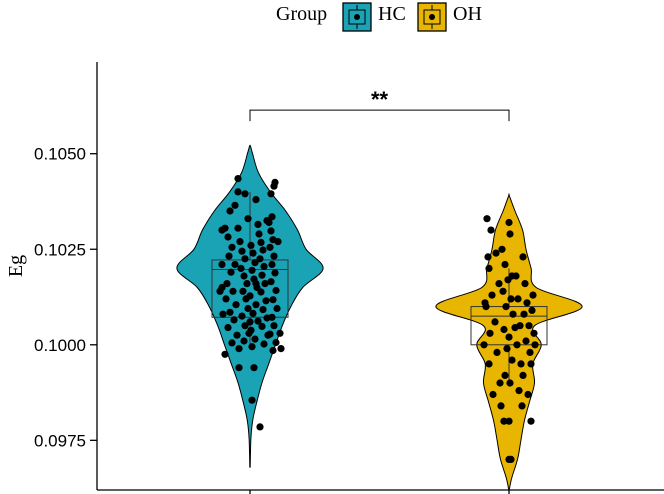 The height and width of the screenshot is (494, 664). Describe the element at coordinates (60, 154) in the screenshot. I see `y-tick-label: 0.1050` at that location.